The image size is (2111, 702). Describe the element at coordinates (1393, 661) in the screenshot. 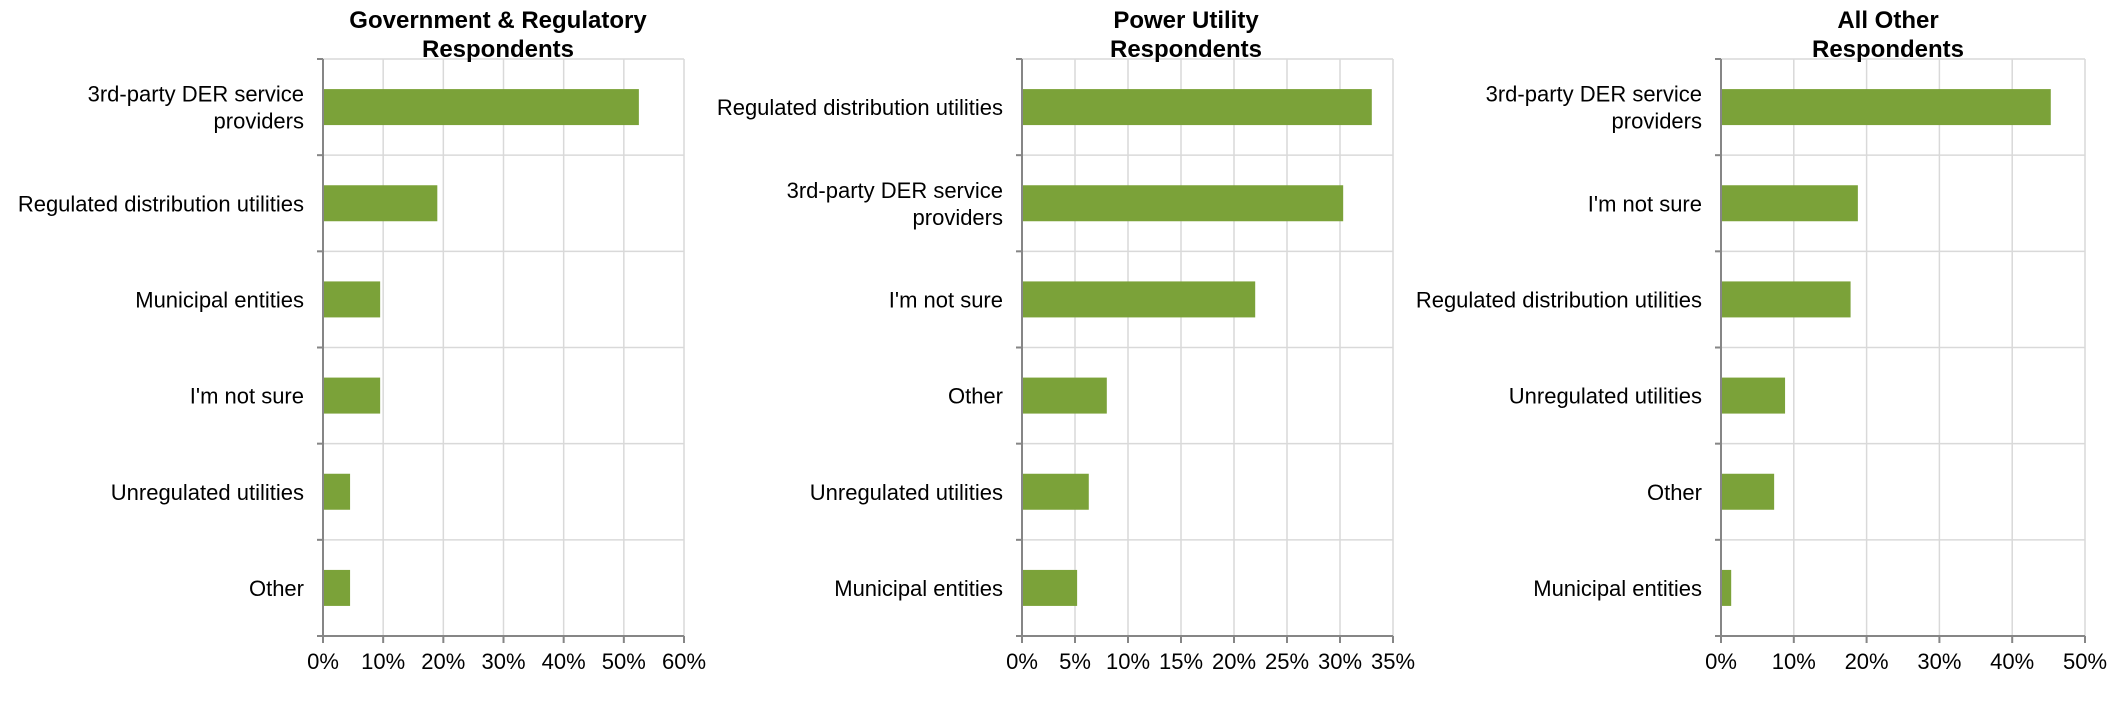

I see `x-tick-label: 35%` at that location.